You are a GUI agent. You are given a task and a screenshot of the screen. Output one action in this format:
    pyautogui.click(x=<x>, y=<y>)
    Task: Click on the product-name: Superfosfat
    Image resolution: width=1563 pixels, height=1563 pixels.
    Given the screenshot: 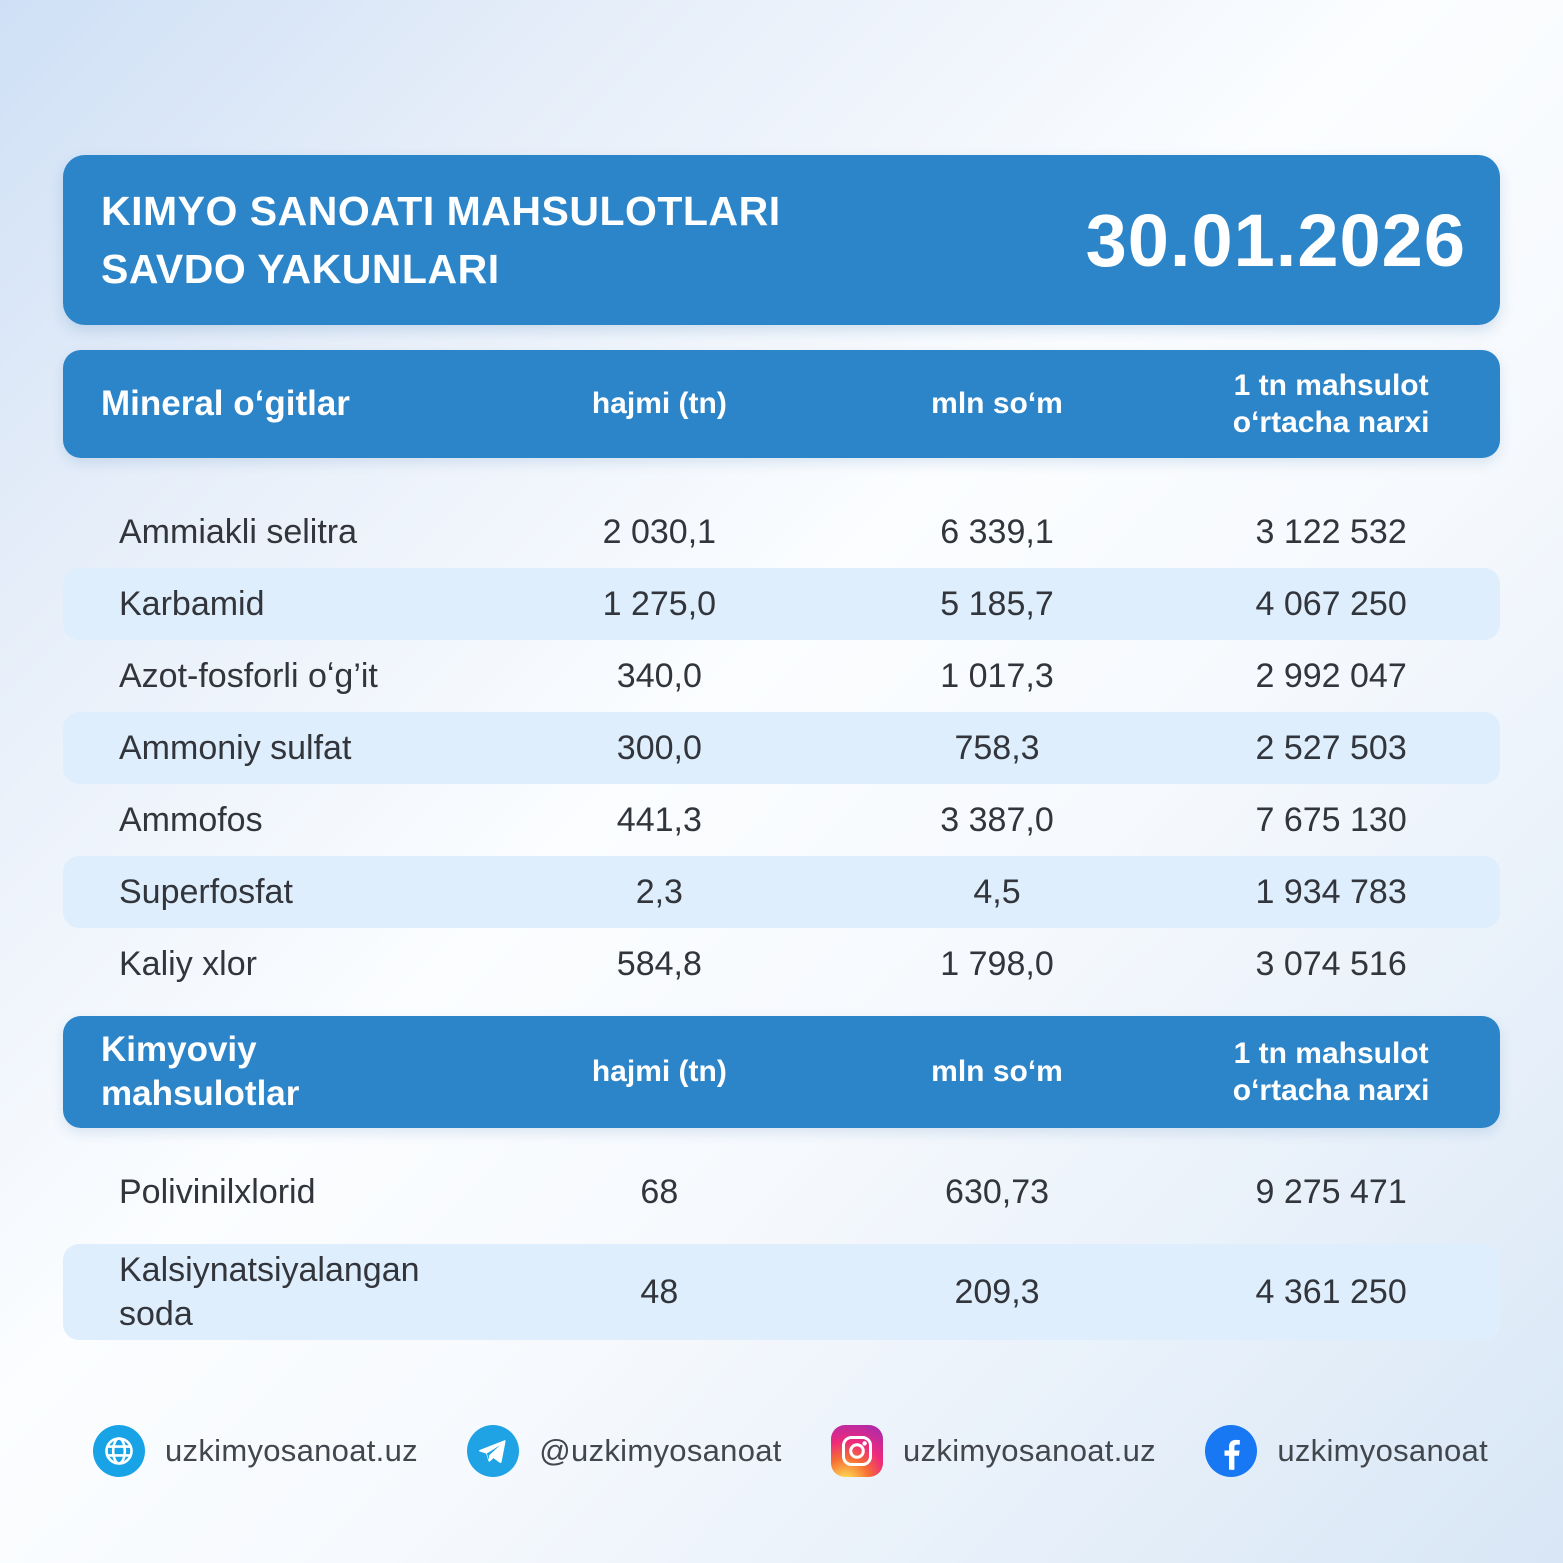 What is the action you would take?
    pyautogui.click(x=206, y=891)
    